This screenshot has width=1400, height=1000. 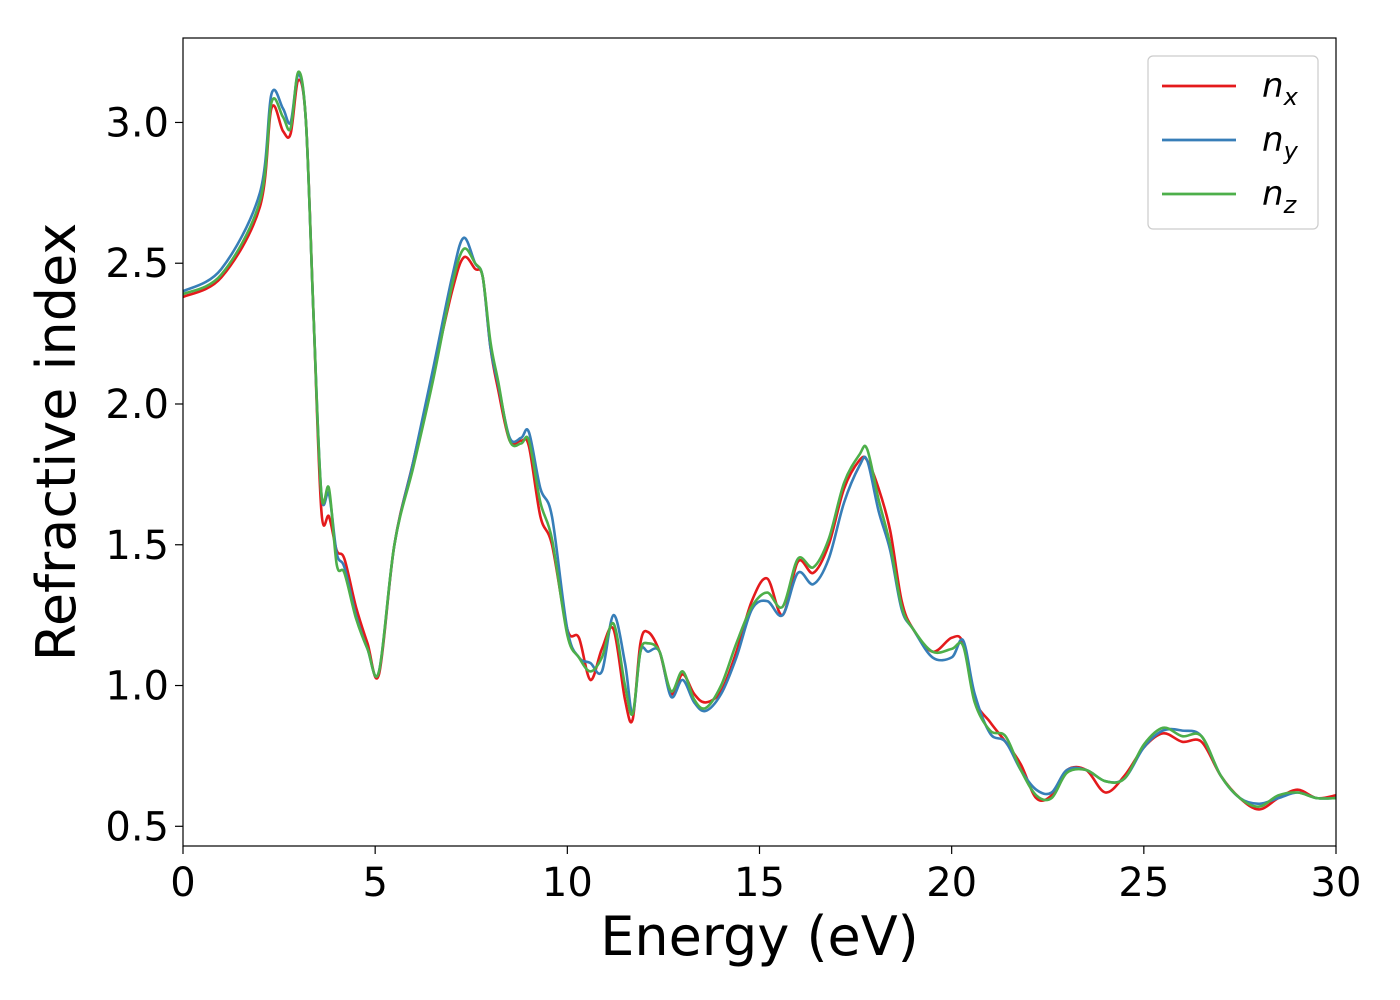 I want to click on x-axis-ticks: 0 5 10 15 20 25 30, so click(x=765, y=876).